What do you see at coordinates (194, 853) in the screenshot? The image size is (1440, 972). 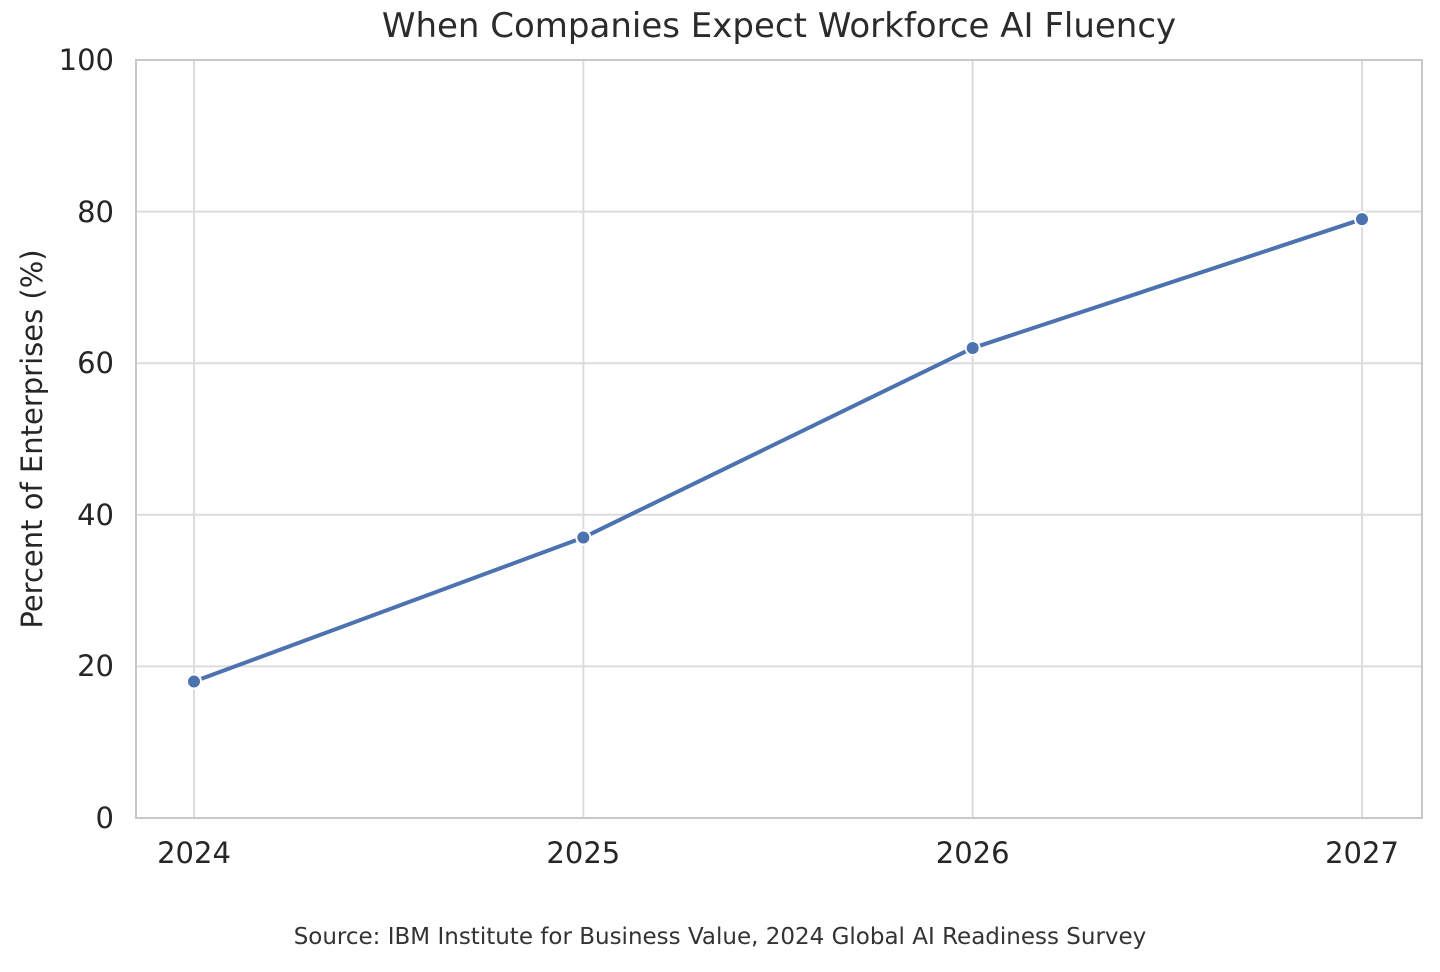 I see `x-tick-label: 2024` at bounding box center [194, 853].